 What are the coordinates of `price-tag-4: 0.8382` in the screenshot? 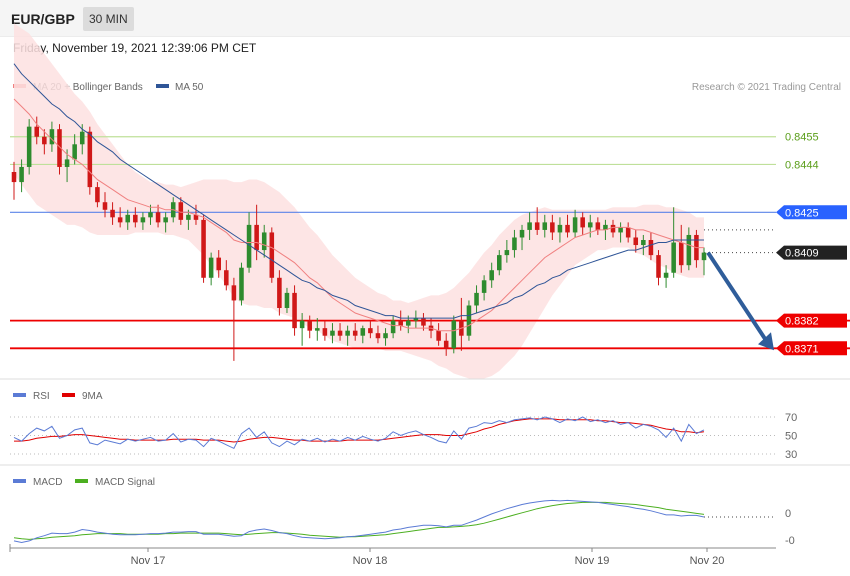 It's located at (802, 322).